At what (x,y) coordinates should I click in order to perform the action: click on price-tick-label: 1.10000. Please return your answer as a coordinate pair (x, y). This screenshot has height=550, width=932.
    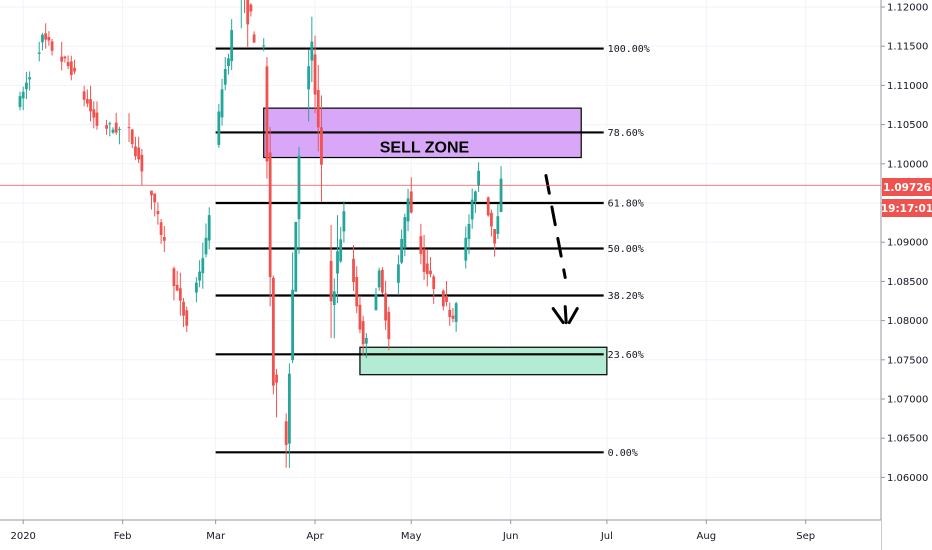
    Looking at the image, I should click on (907, 164).